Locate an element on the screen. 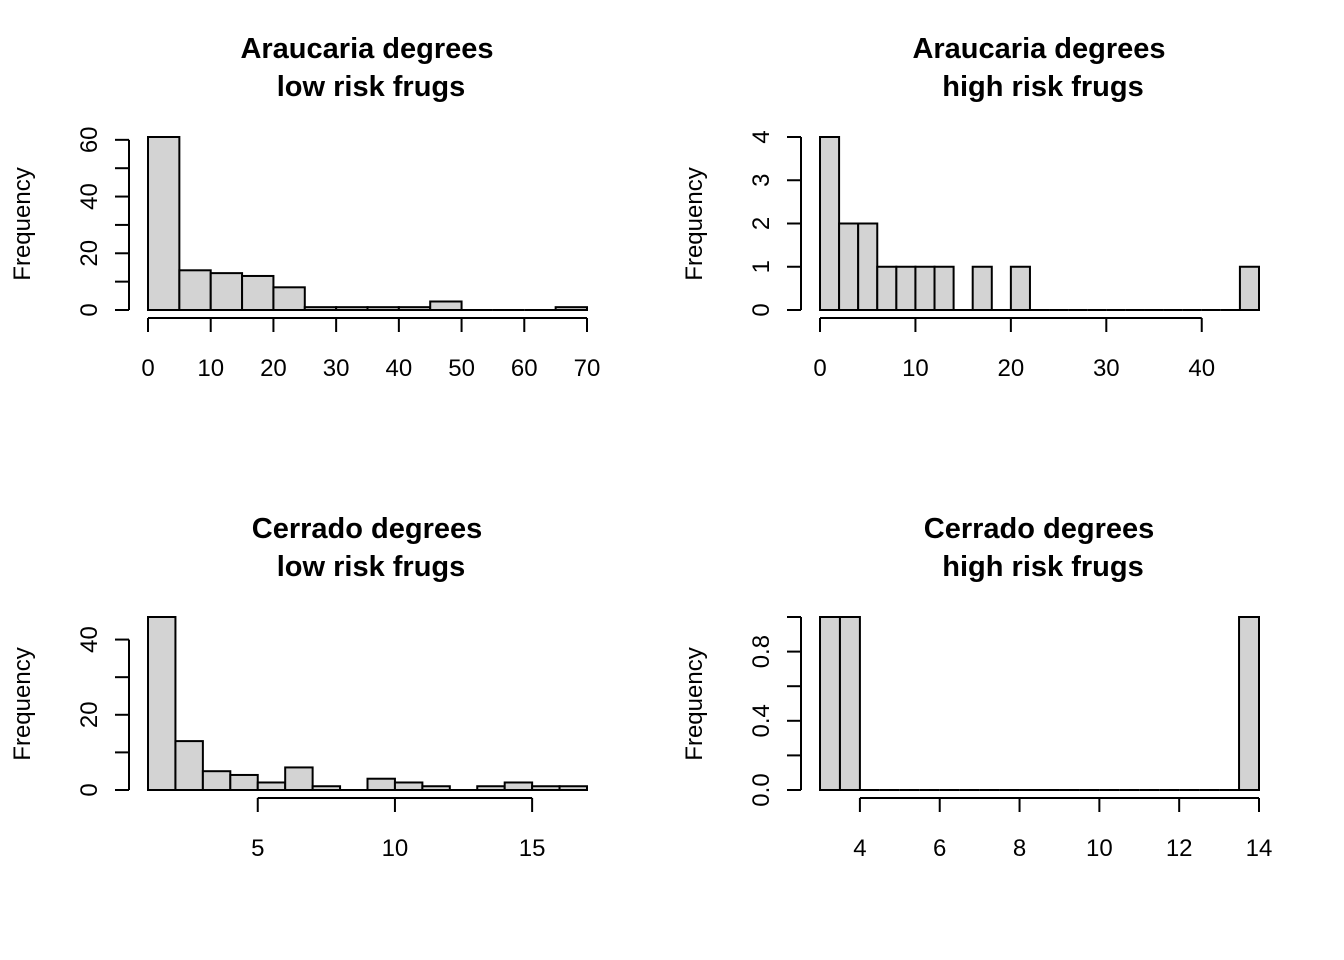 The width and height of the screenshot is (1344, 960). x-tick-label: 4 is located at coordinates (859, 848).